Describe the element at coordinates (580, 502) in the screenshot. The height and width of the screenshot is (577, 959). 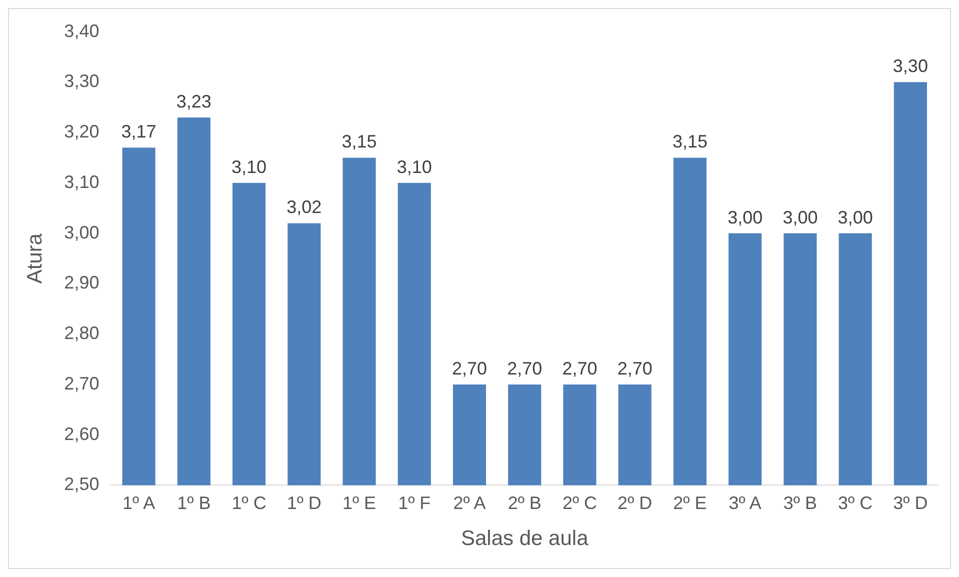
I see `x-tick-label: 2º C` at that location.